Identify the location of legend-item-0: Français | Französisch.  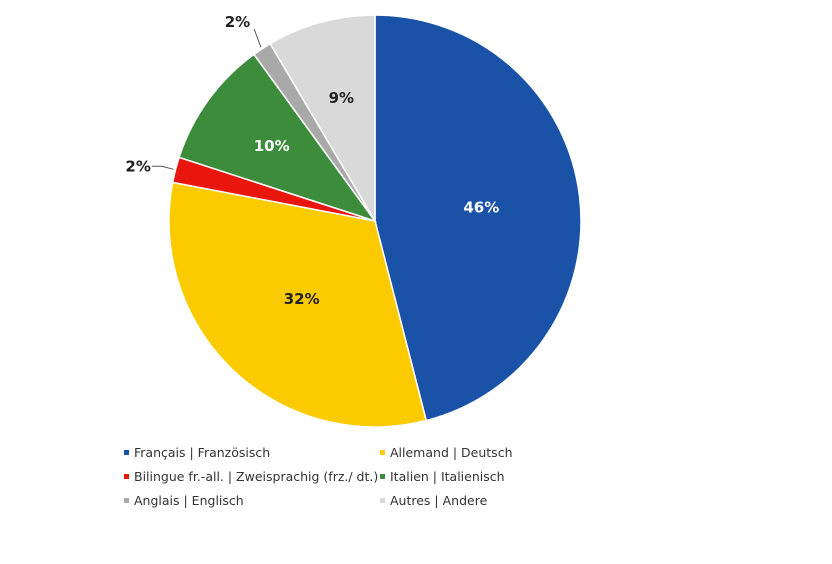
(252, 452).